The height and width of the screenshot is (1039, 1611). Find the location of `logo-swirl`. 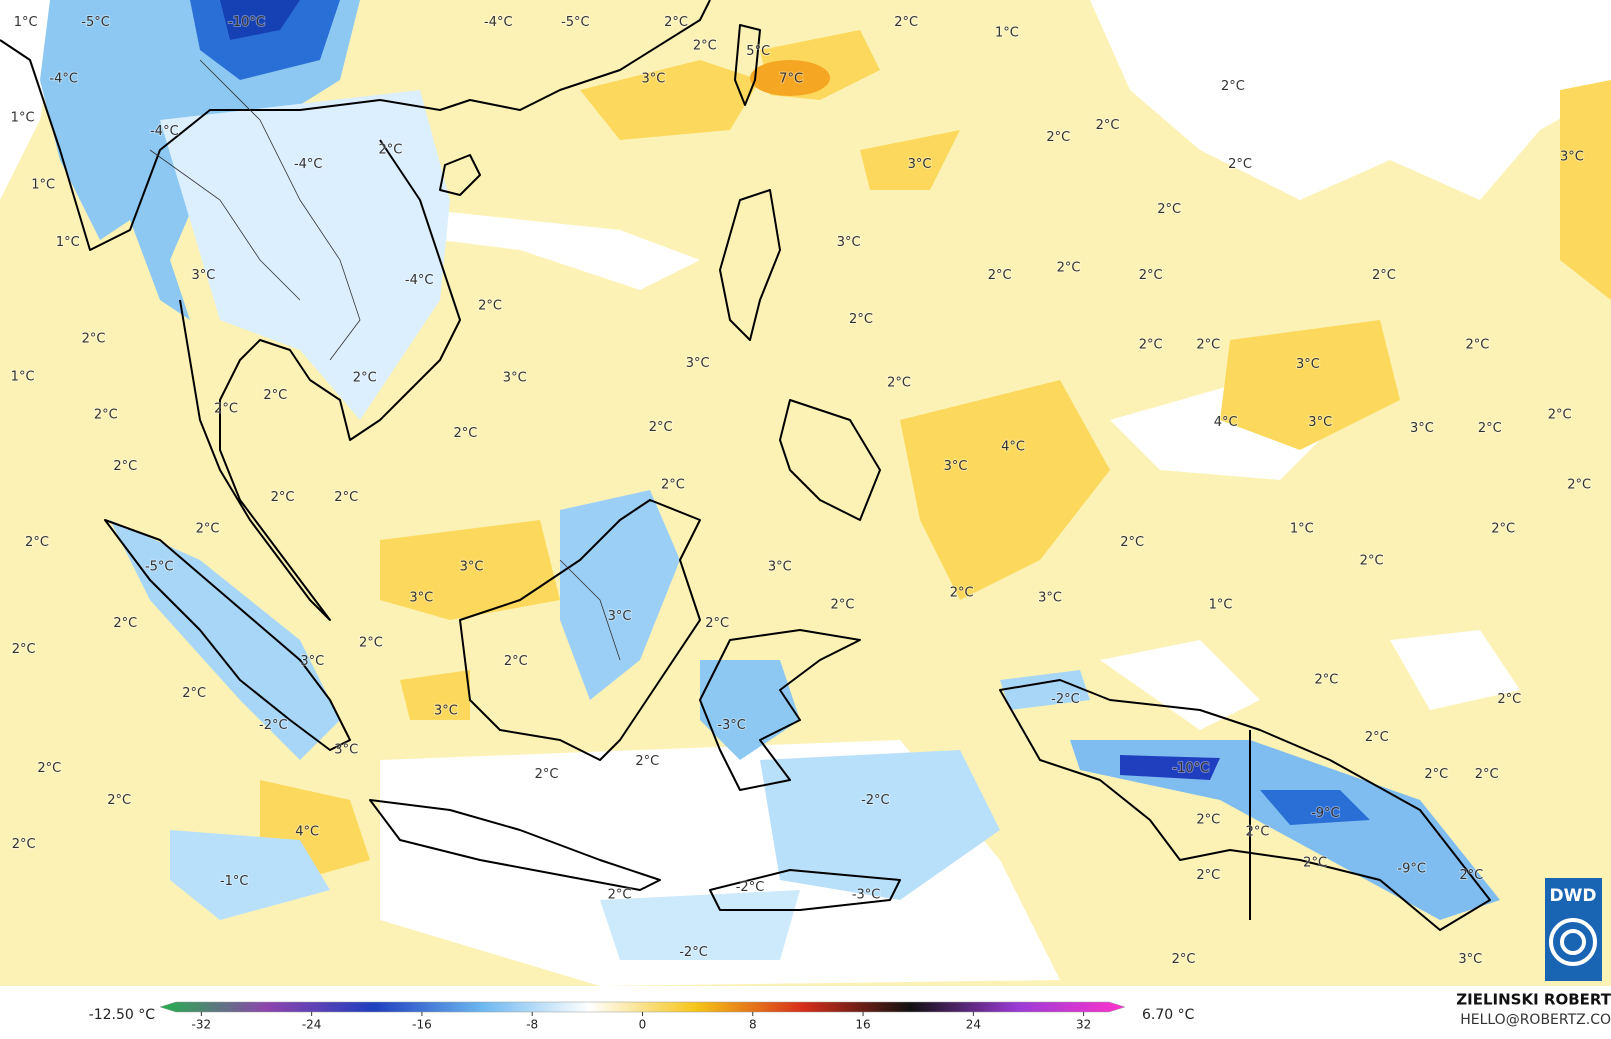

logo-swirl is located at coordinates (1573, 942).